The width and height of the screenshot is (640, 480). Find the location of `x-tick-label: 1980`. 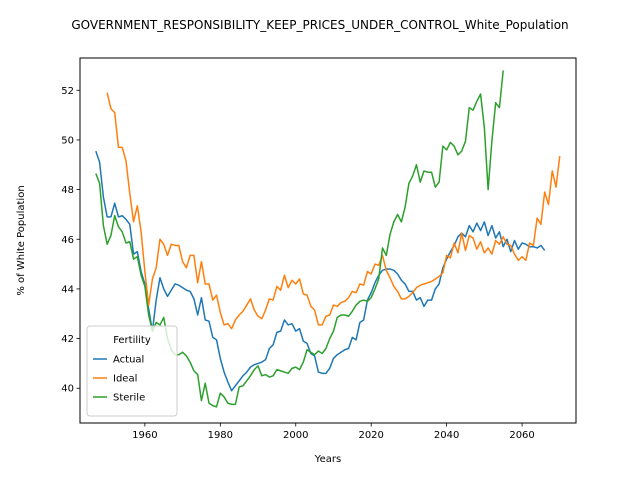

x-tick-label: 1980 is located at coordinates (220, 435).